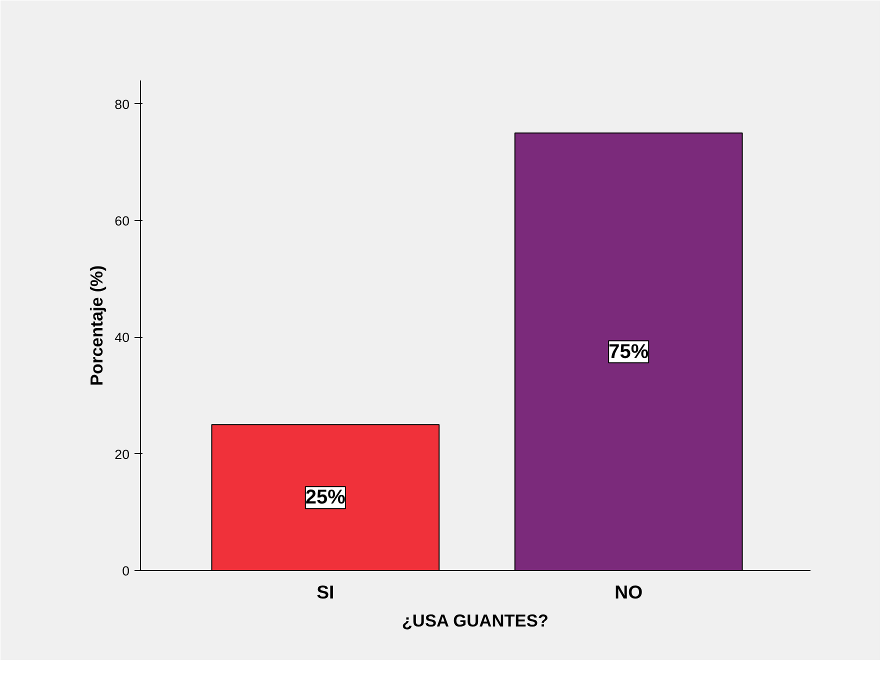  Describe the element at coordinates (122, 104) in the screenshot. I see `y-tick-label: 80` at that location.